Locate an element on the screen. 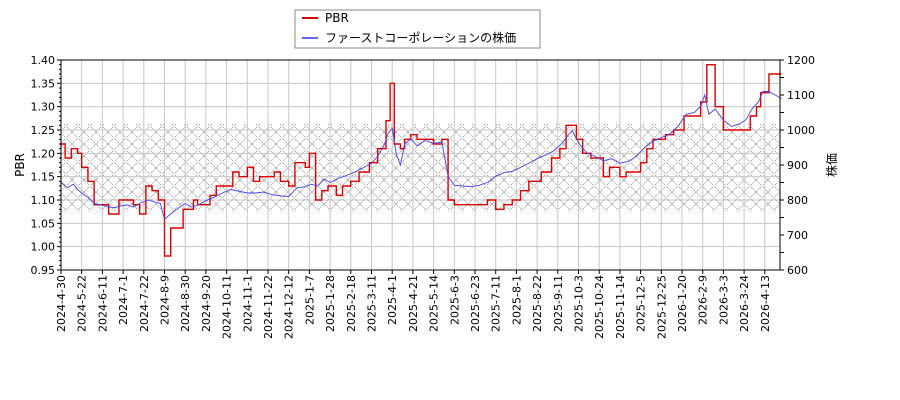  x-tick-label: 2026-2-9 is located at coordinates (703, 300).